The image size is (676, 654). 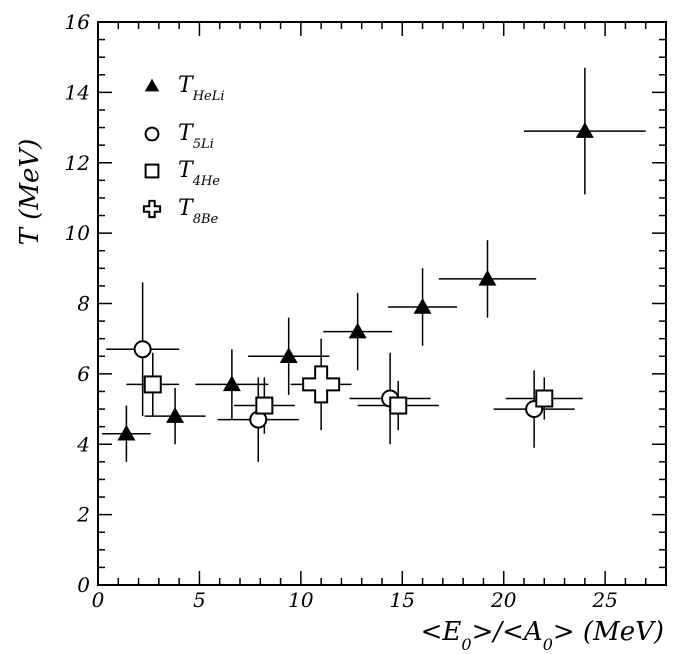 I want to click on legend-entry: T5Li, so click(x=196, y=136).